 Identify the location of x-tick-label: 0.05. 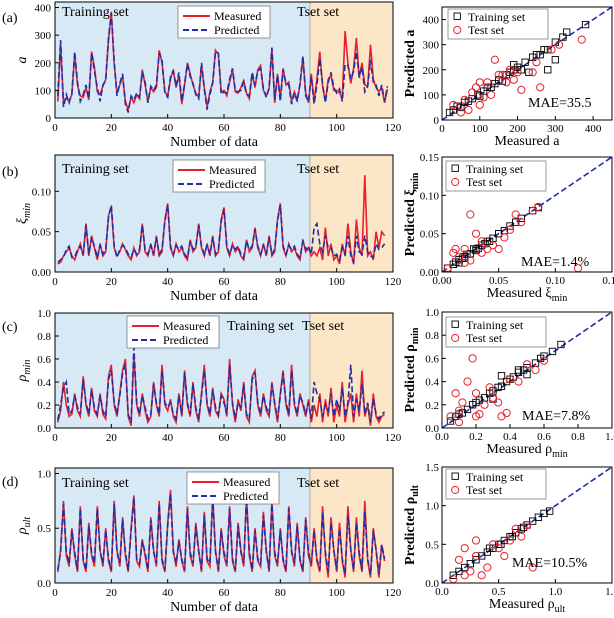
(499, 281).